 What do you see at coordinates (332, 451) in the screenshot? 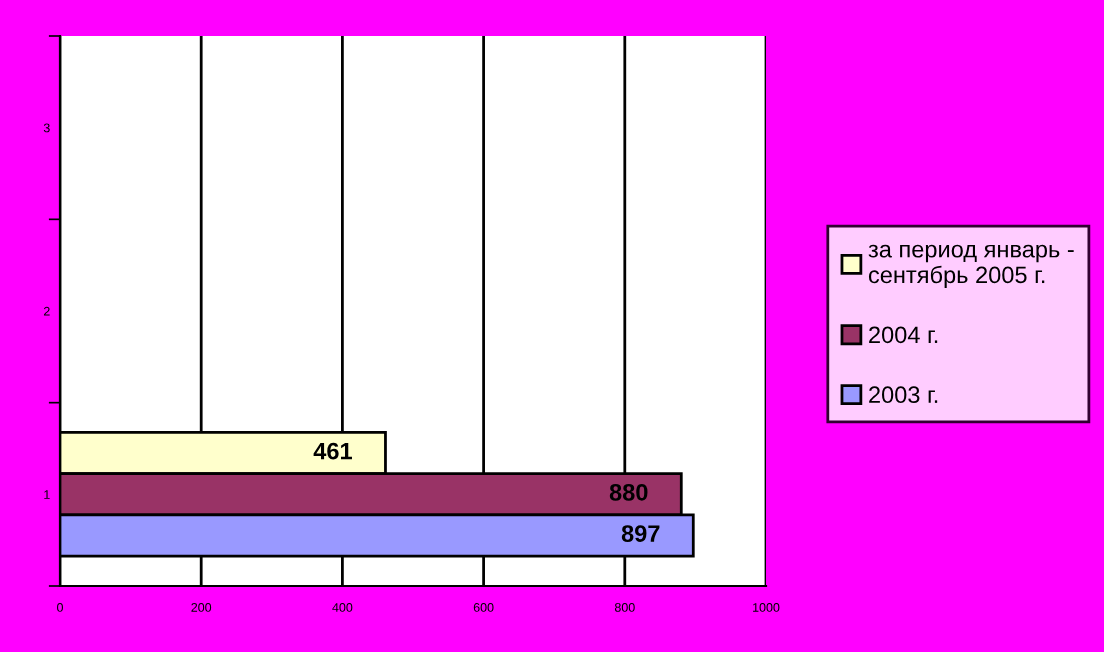
I see `data-label: 461` at bounding box center [332, 451].